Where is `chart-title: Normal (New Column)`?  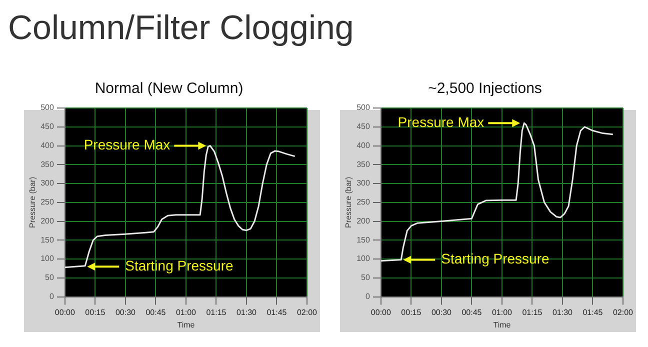
chart-title: Normal (New Column) is located at coordinates (169, 89).